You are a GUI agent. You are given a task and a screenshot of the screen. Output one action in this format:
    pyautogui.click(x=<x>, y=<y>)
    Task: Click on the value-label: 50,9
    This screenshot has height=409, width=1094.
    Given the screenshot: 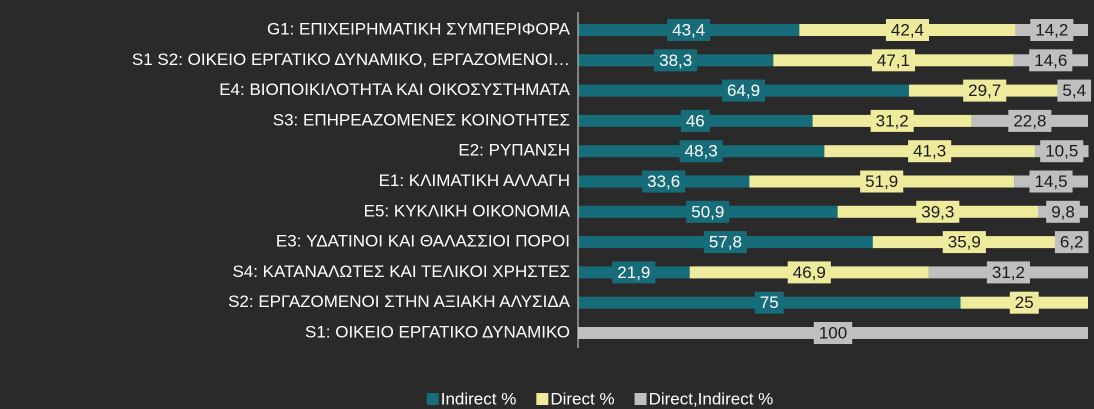 What is the action you would take?
    pyautogui.click(x=707, y=211)
    